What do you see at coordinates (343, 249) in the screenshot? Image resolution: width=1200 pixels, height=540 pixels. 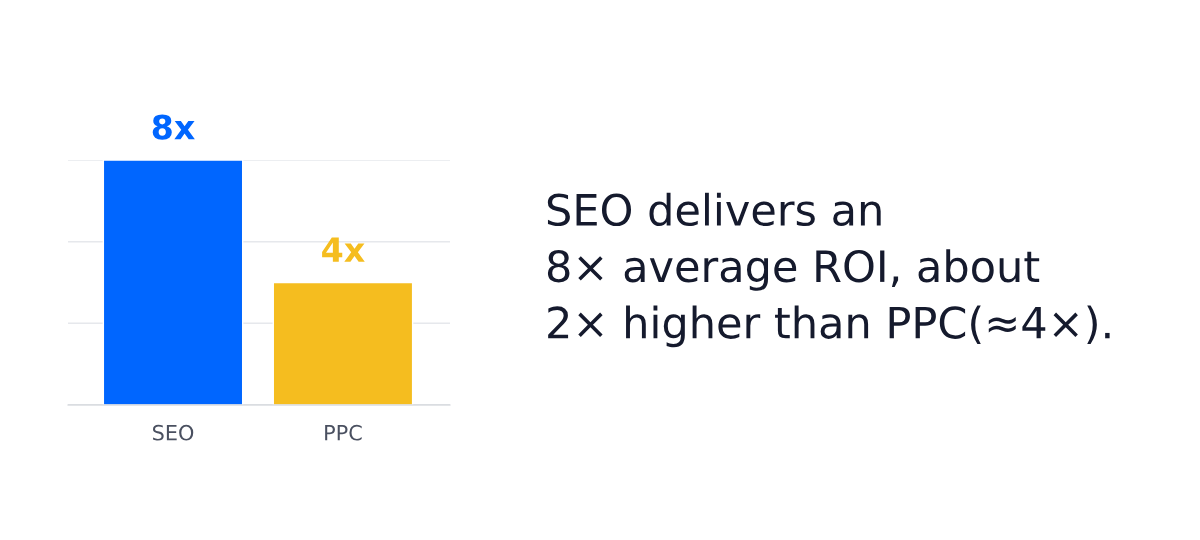 I see `data-label: 4x` at bounding box center [343, 249].